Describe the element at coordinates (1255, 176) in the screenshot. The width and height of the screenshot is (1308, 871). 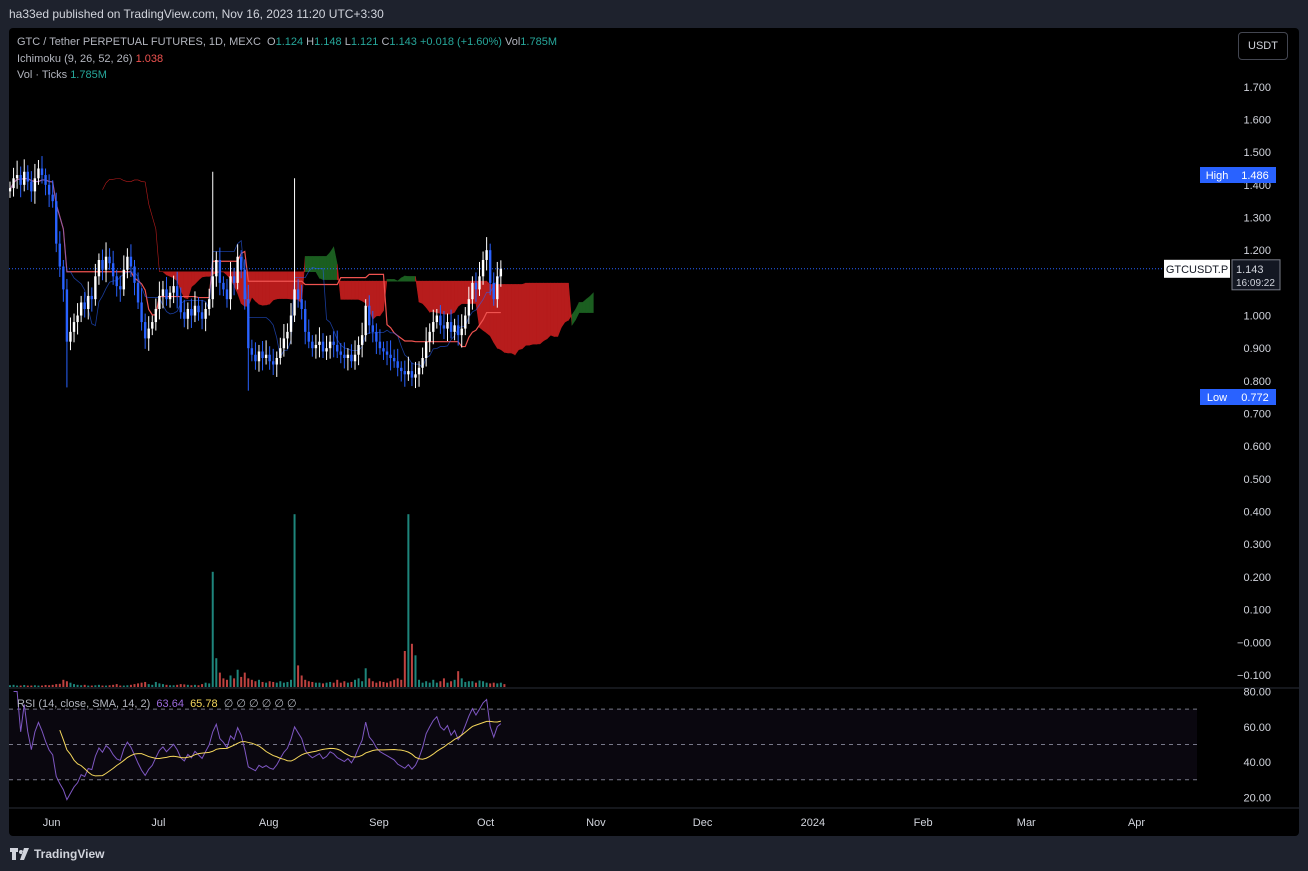
I see `high-tag-value: 1.486` at that location.